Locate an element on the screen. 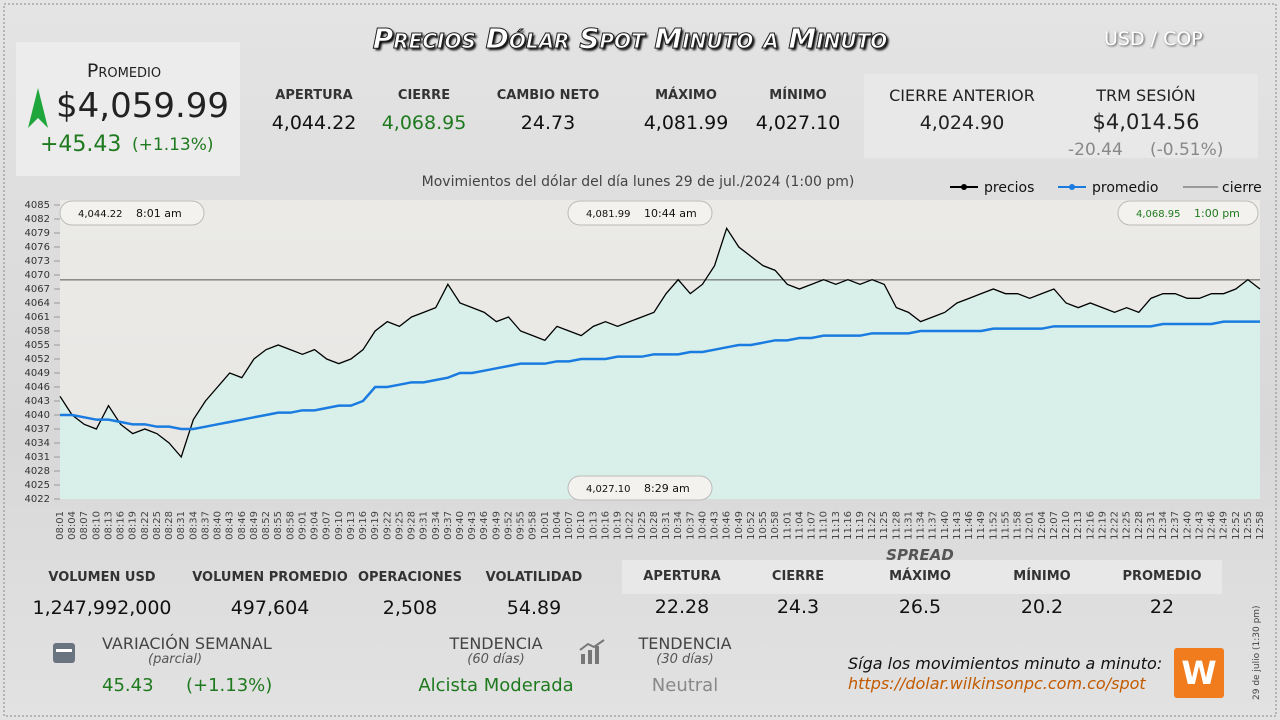 The image size is (1280, 720). y-tick-label: 4055 is located at coordinates (37, 345).